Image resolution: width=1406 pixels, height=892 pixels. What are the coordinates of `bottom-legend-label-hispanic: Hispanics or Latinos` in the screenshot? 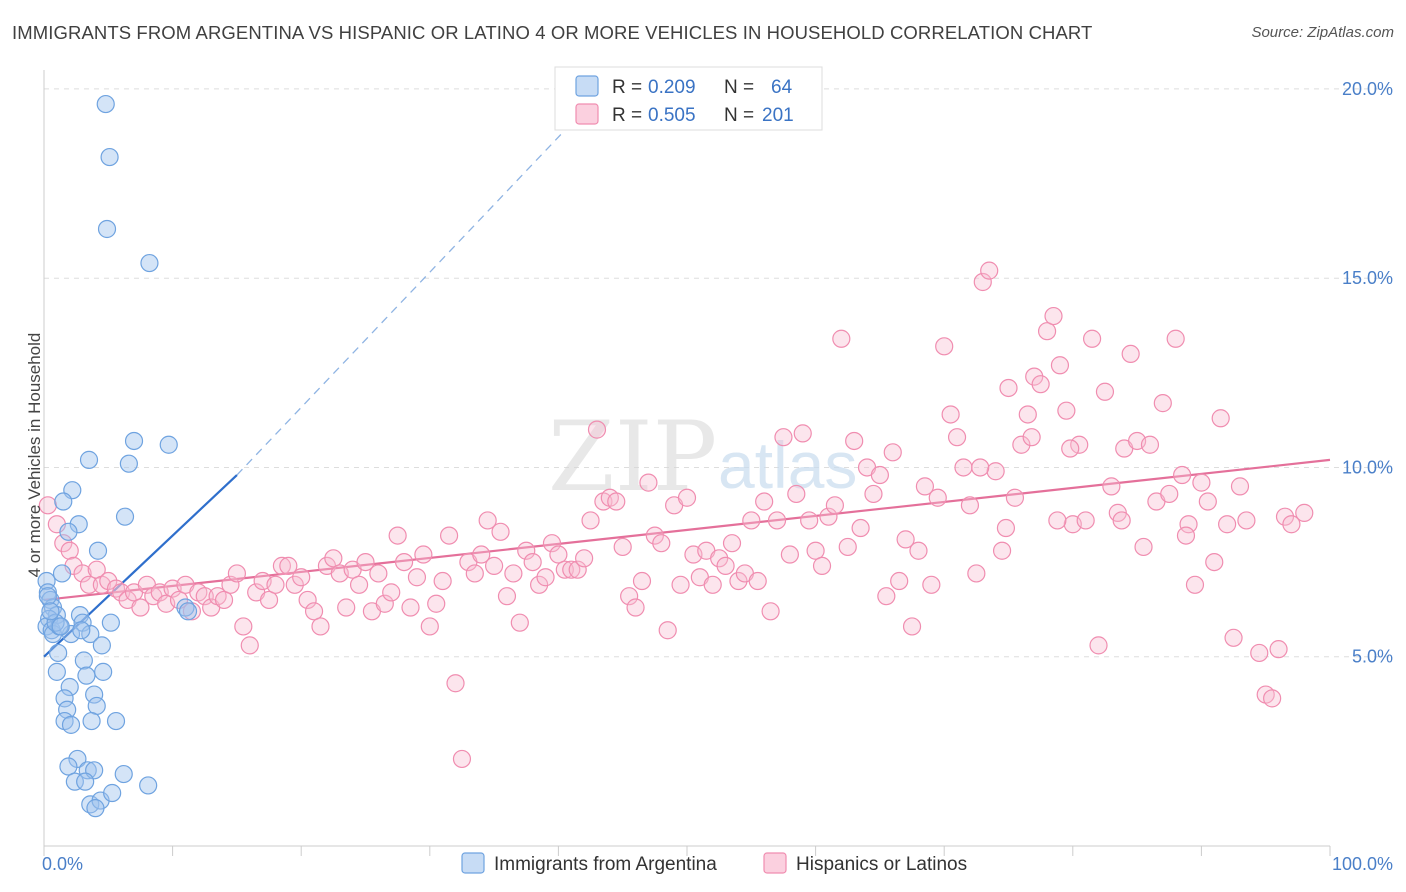 It's located at (881, 864).